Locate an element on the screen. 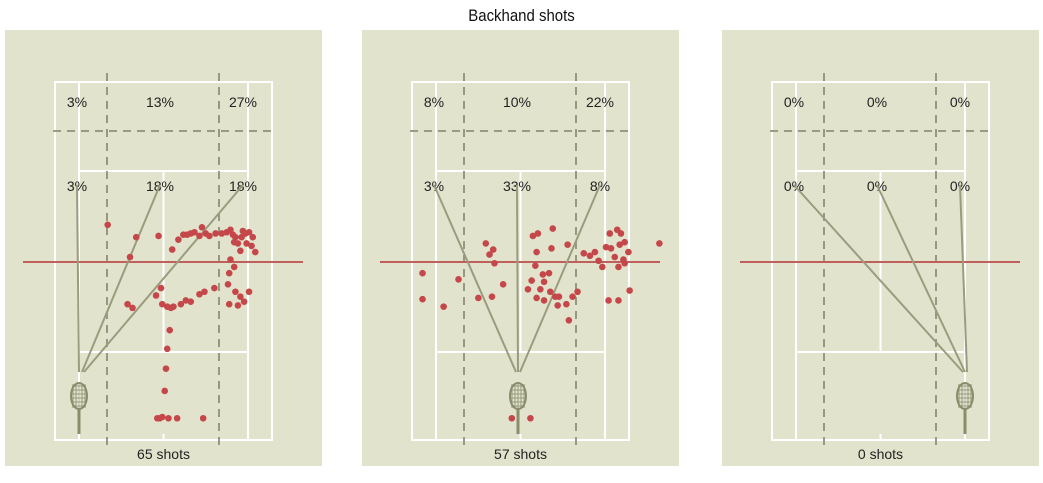 The width and height of the screenshot is (1043, 483). chart-title: Backhand shots is located at coordinates (521, 15).